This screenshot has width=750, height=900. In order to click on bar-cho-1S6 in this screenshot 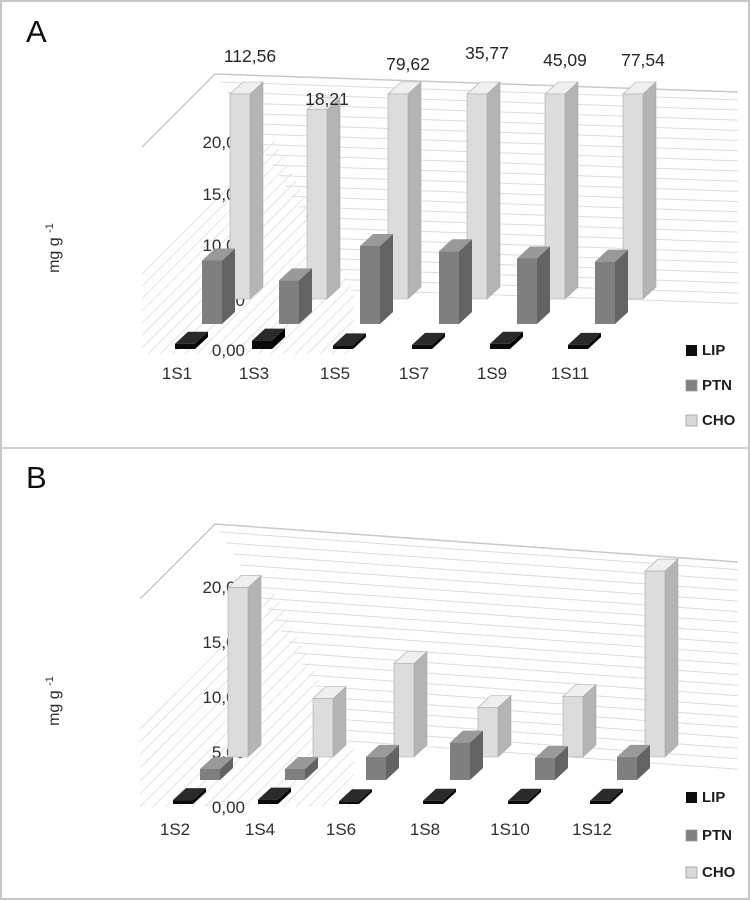, I will do `click(410, 704)`.